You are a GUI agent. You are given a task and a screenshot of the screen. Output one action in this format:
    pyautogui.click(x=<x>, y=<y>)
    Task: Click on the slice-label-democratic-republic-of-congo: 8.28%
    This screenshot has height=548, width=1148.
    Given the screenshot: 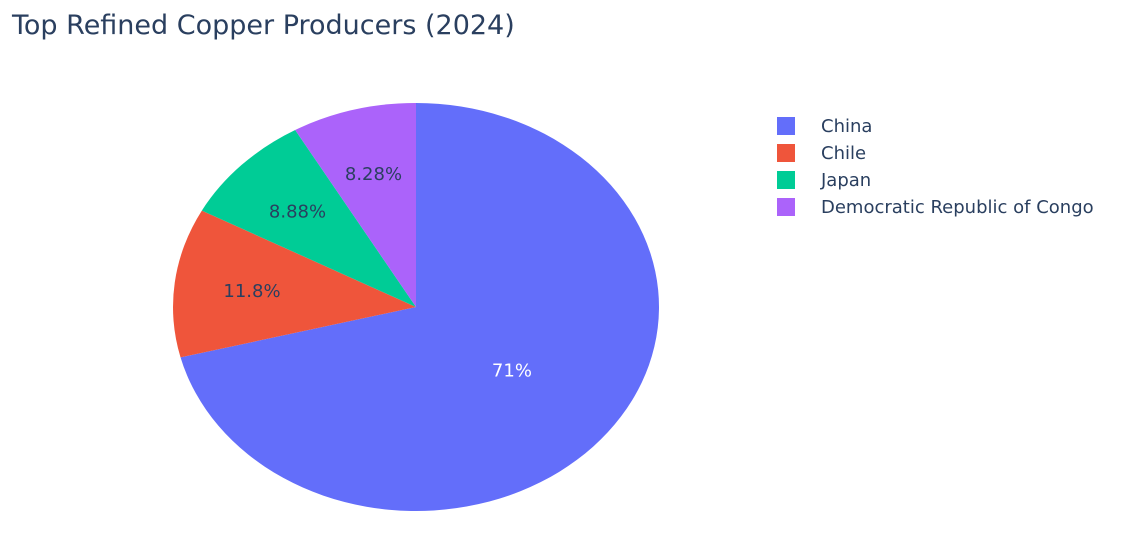 What is the action you would take?
    pyautogui.click(x=373, y=174)
    